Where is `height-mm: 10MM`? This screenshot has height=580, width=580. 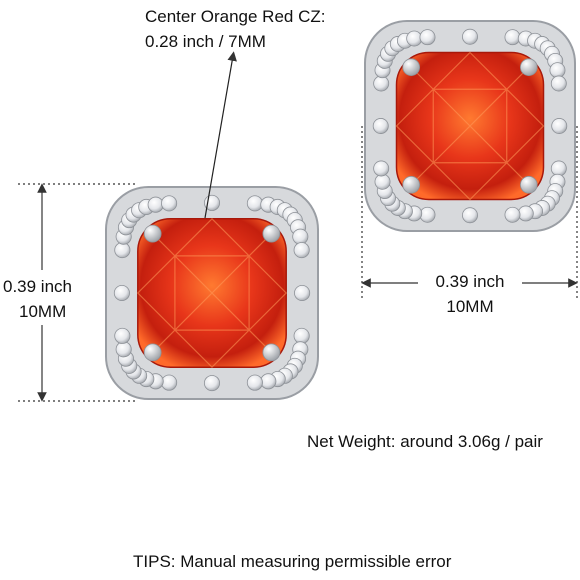 height-mm: 10MM is located at coordinates (42, 311).